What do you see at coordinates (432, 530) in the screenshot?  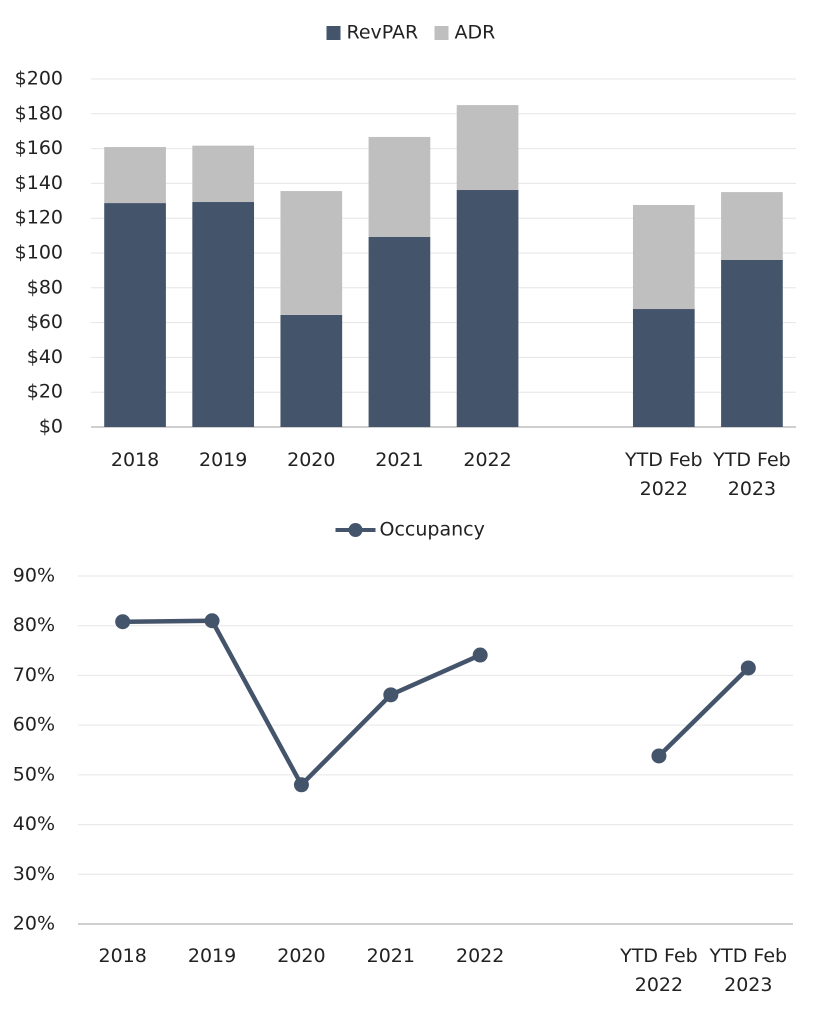 I see `legend-label: Occupancy` at bounding box center [432, 530].